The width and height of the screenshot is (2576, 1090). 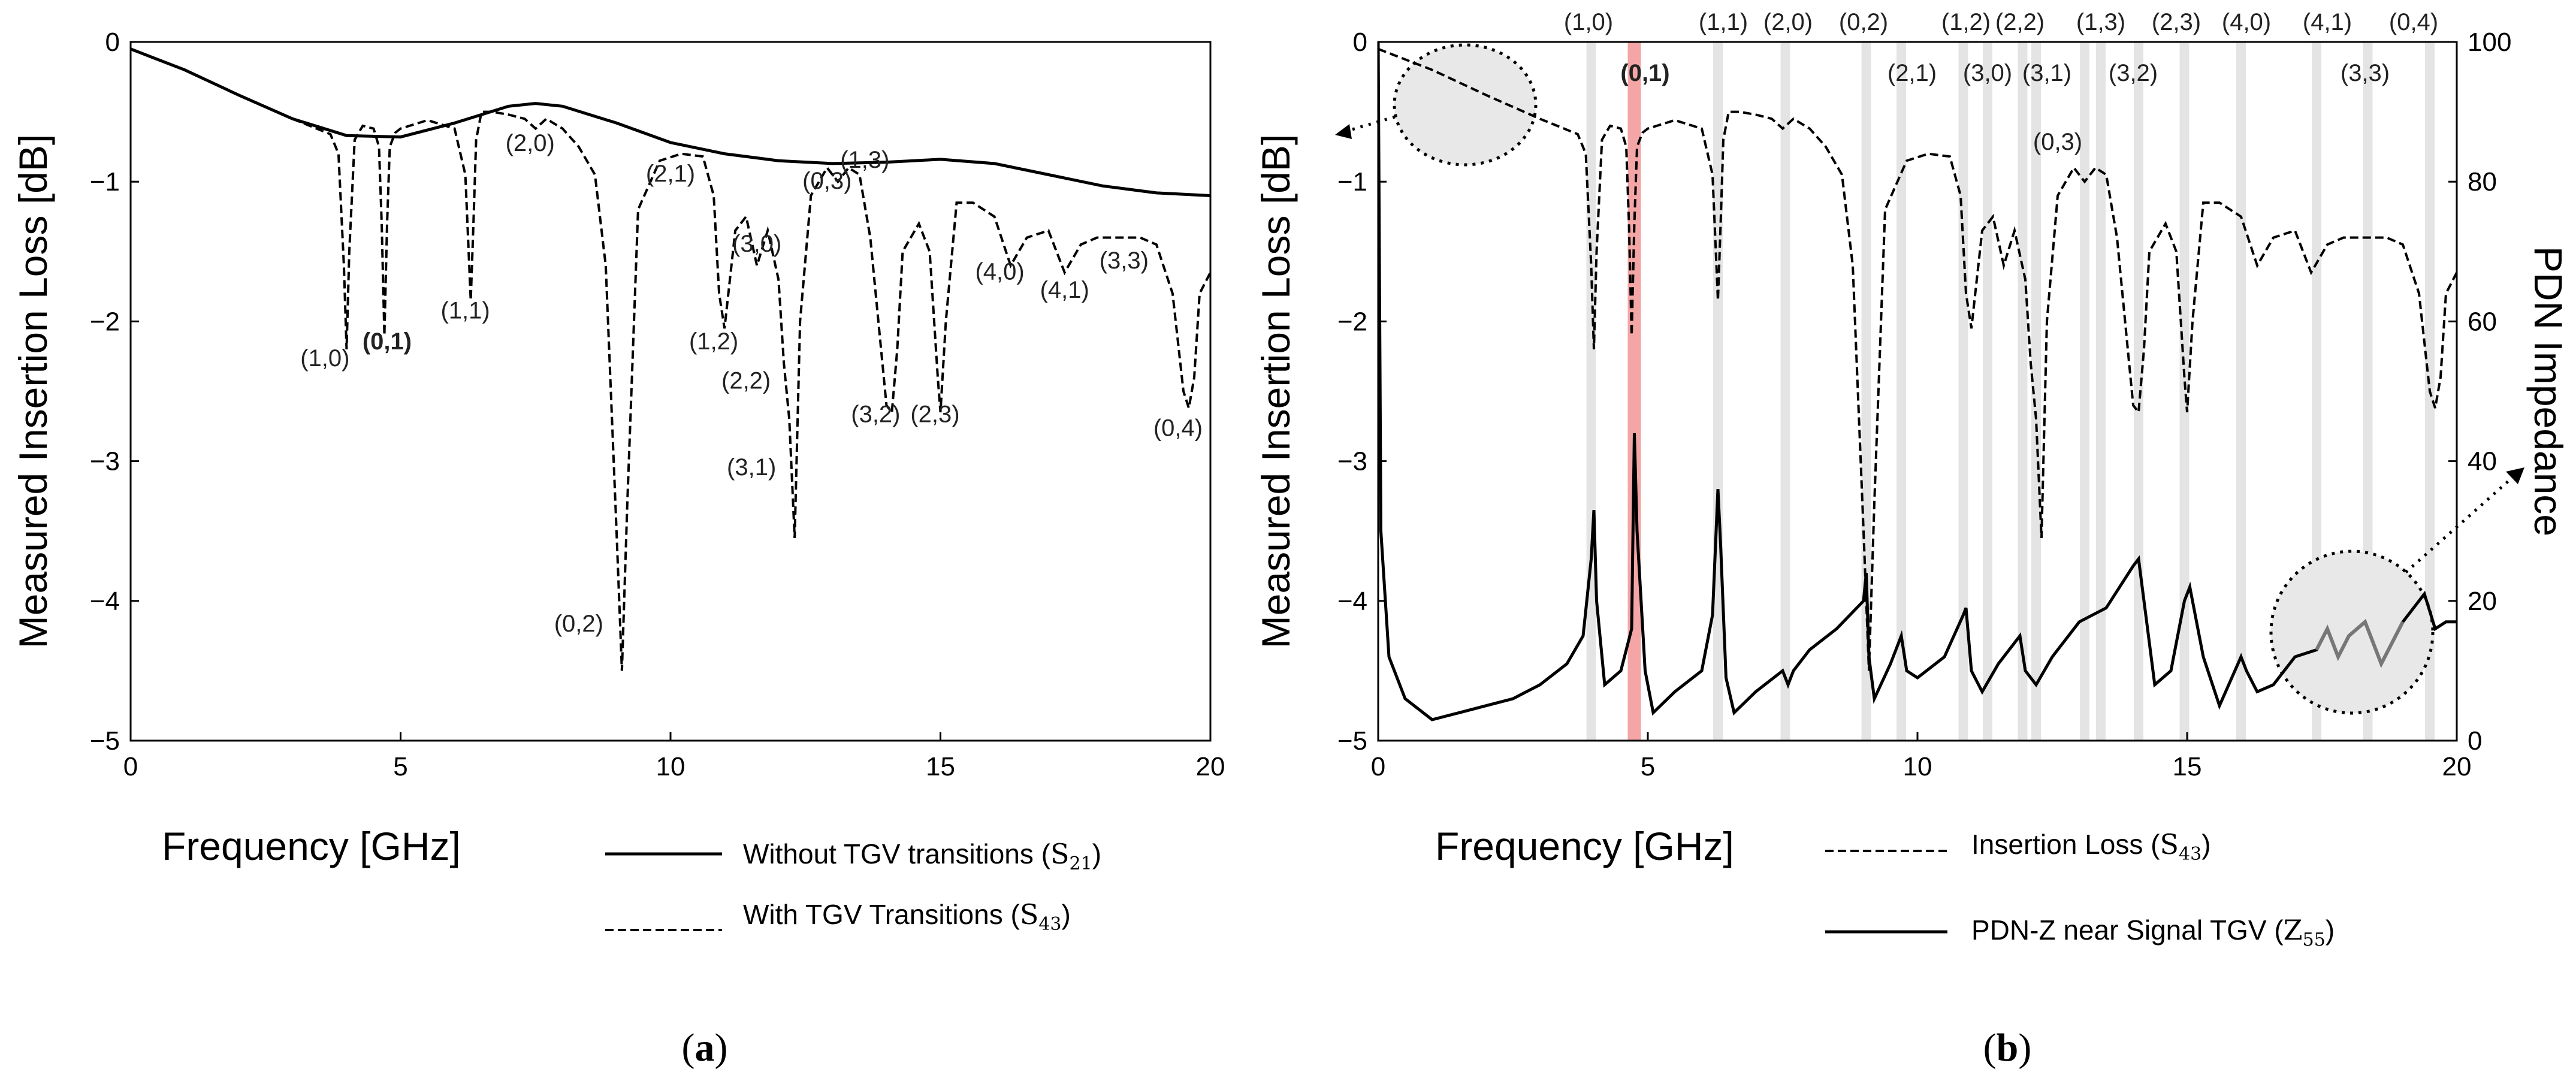 I want to click on panel-a-legend-solid-symbol: S, so click(x=1060, y=854).